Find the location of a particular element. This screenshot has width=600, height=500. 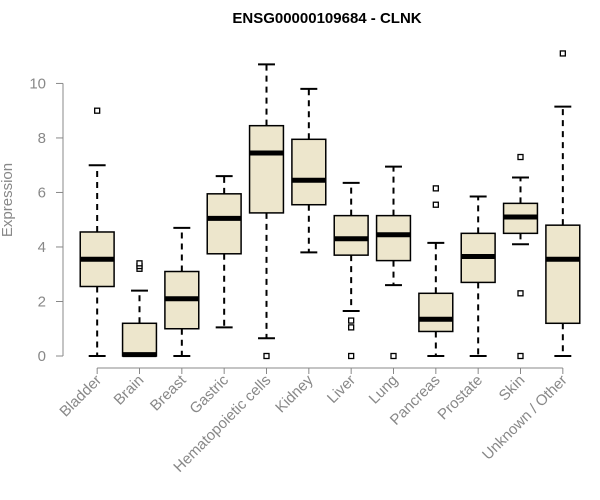

y-tick-label: 0 is located at coordinates (42, 356).